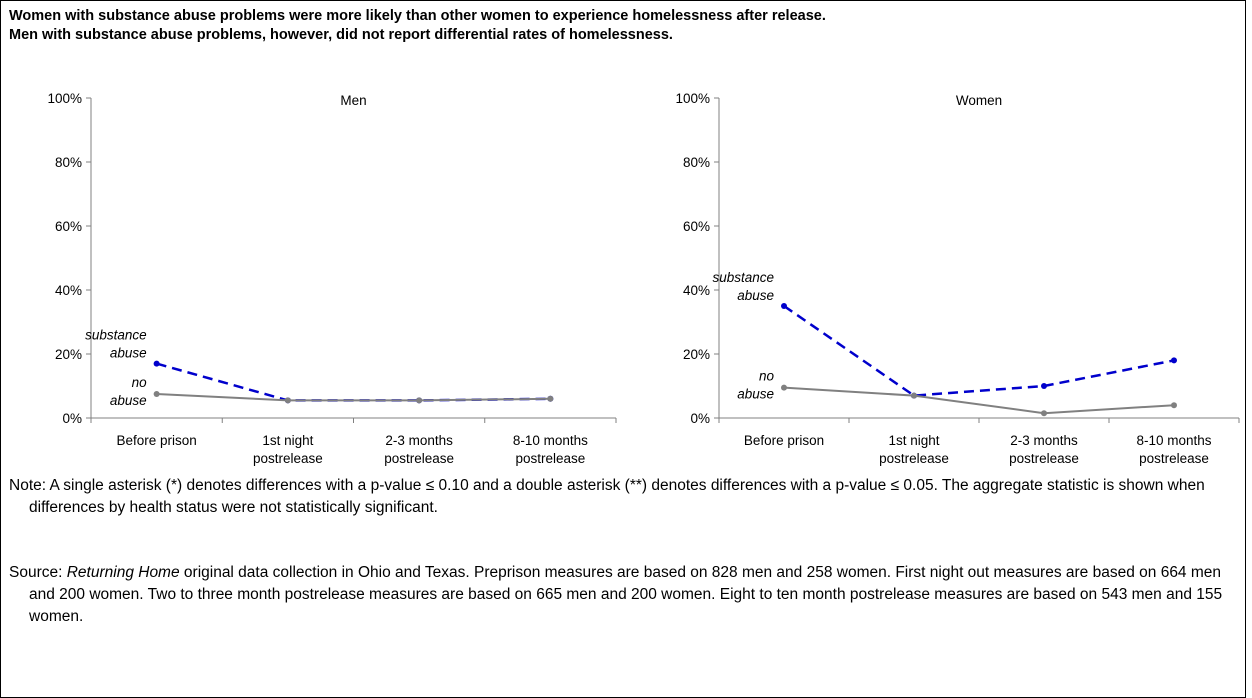 The image size is (1252, 698). What do you see at coordinates (979, 100) in the screenshot?
I see `chart-title: Women` at bounding box center [979, 100].